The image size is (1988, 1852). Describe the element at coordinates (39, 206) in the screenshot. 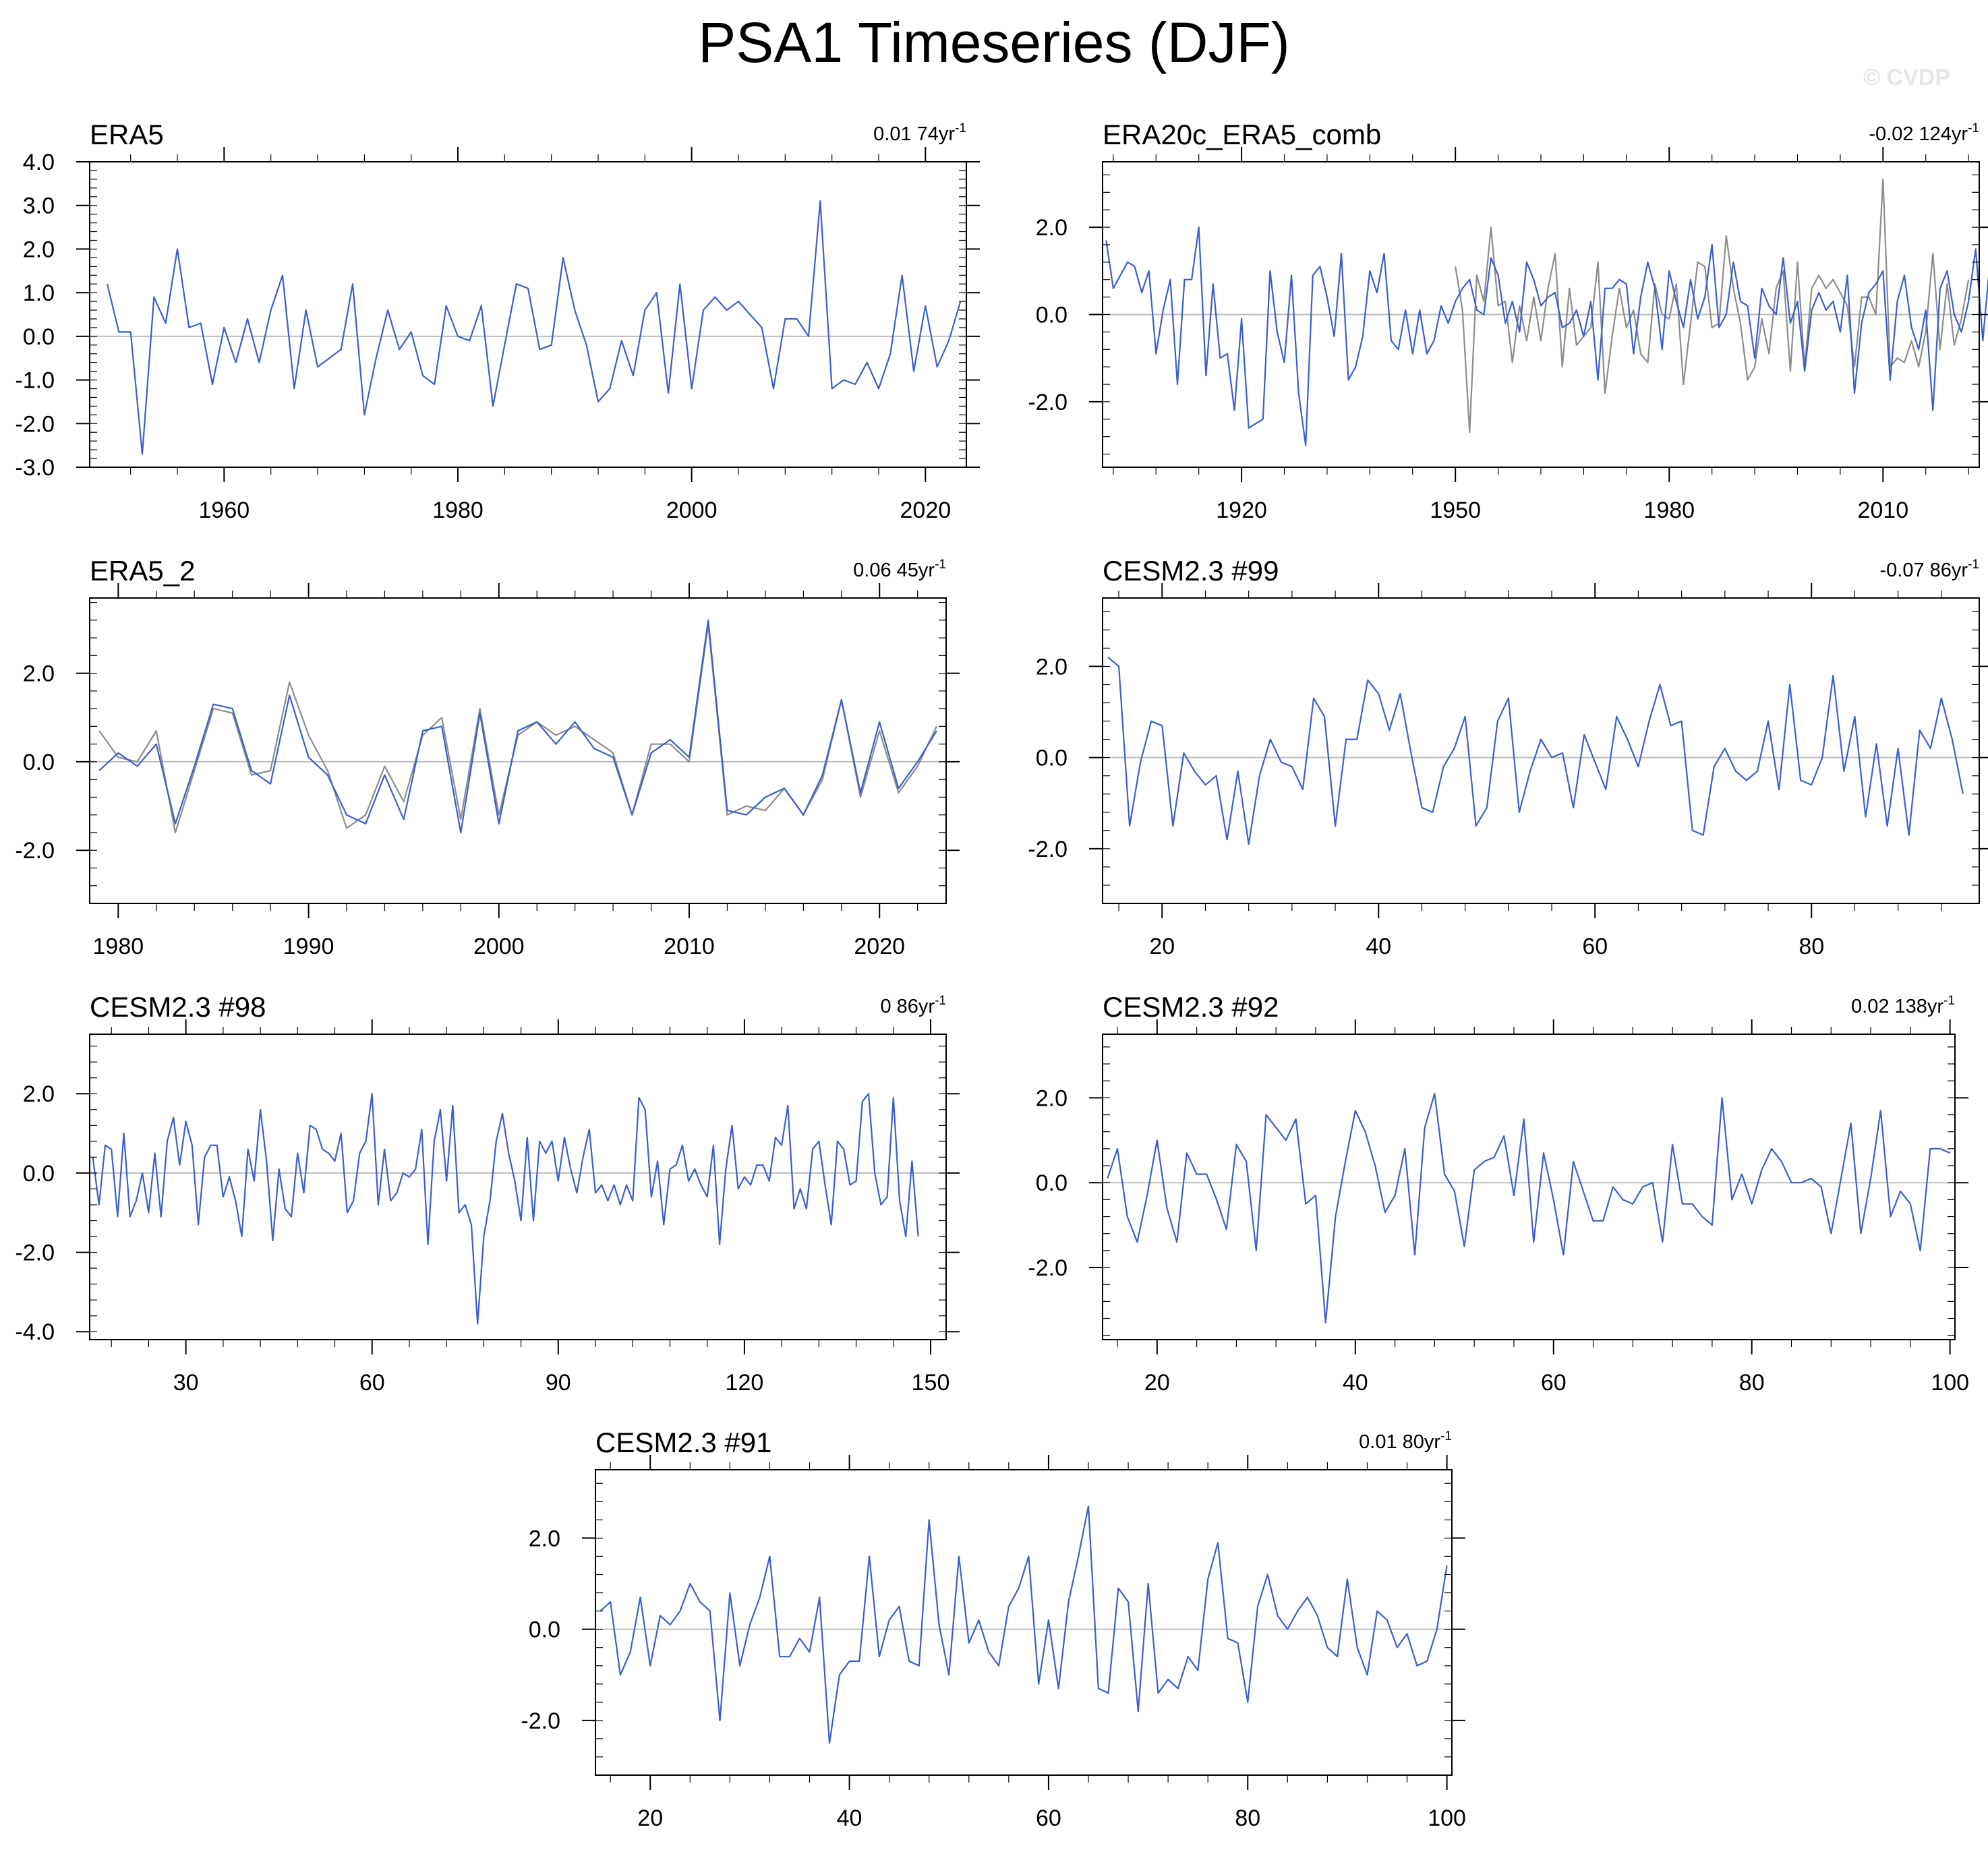

I see `y-tick-label: 3.0` at that location.